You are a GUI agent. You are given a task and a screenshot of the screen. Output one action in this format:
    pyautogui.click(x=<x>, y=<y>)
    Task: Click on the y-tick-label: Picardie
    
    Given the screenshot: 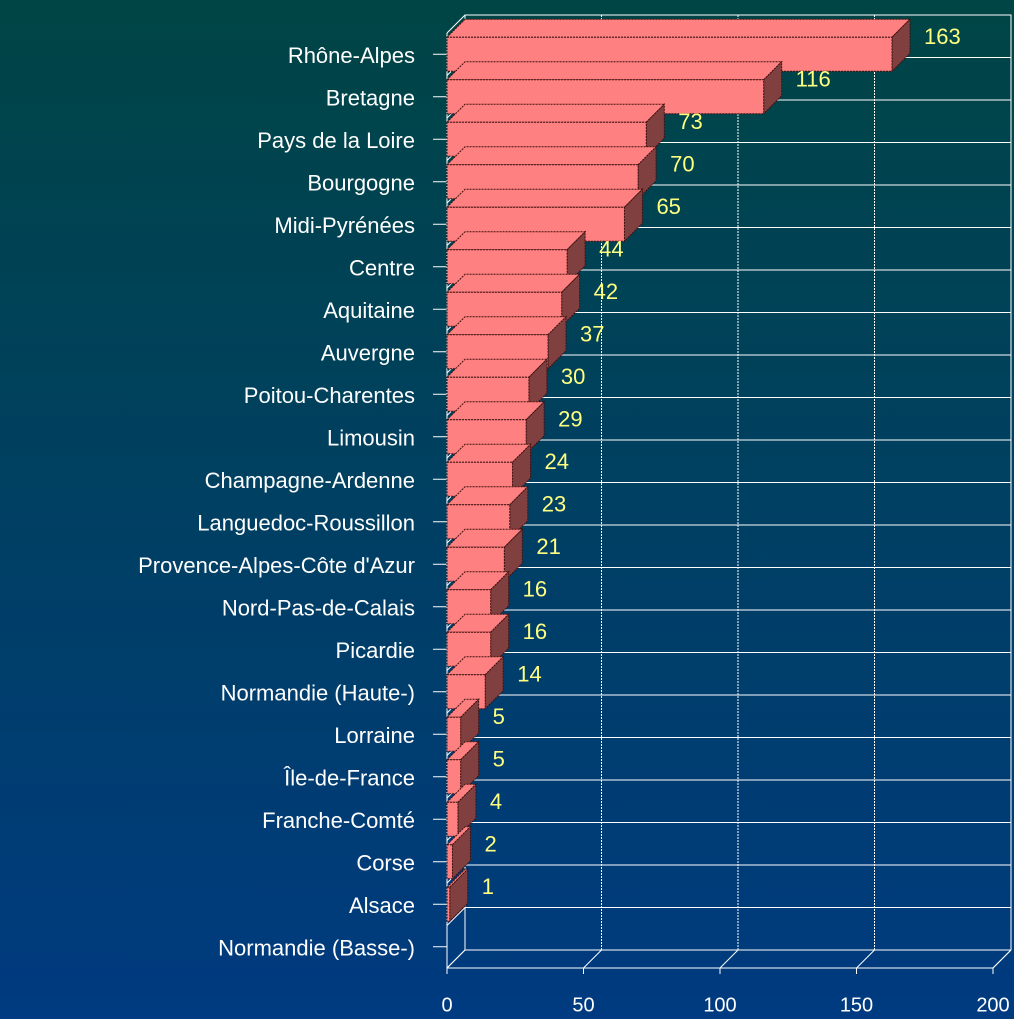 What is the action you would take?
    pyautogui.click(x=375, y=650)
    